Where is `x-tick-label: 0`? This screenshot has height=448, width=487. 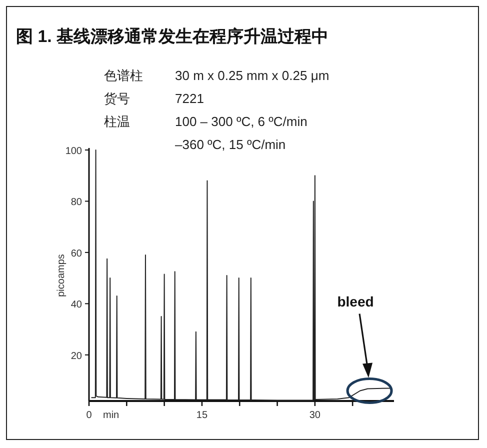
x-tick-label: 0 is located at coordinates (89, 415).